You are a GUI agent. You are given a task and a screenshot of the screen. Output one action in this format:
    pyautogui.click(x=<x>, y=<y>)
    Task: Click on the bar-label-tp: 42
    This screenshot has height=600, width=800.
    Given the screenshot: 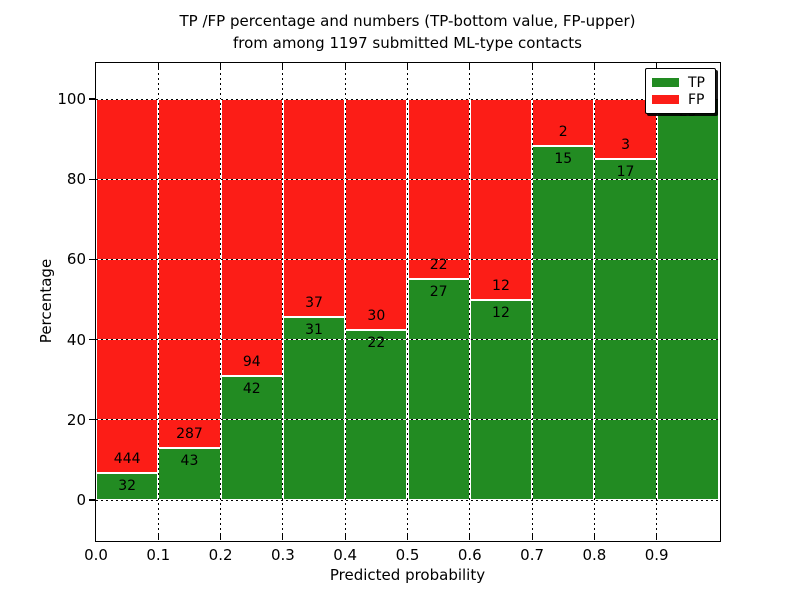 What is the action you would take?
    pyautogui.click(x=251, y=389)
    